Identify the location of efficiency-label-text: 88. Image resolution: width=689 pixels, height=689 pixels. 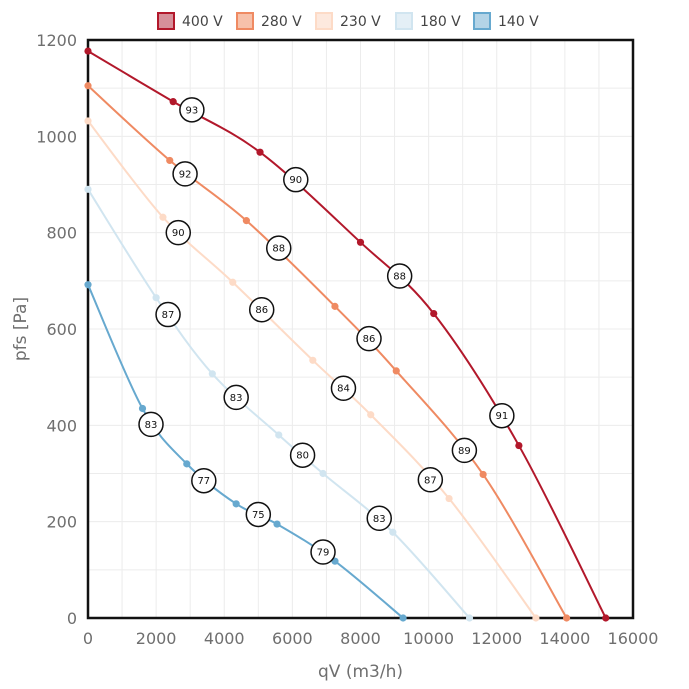
(399, 277).